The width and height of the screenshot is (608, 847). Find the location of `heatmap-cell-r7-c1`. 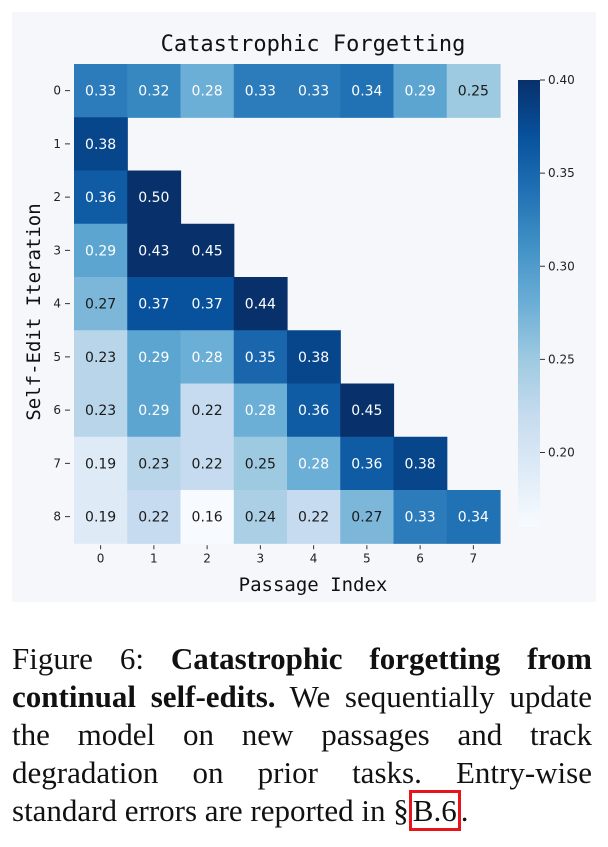

heatmap-cell-r7-c1 is located at coordinates (154, 463).